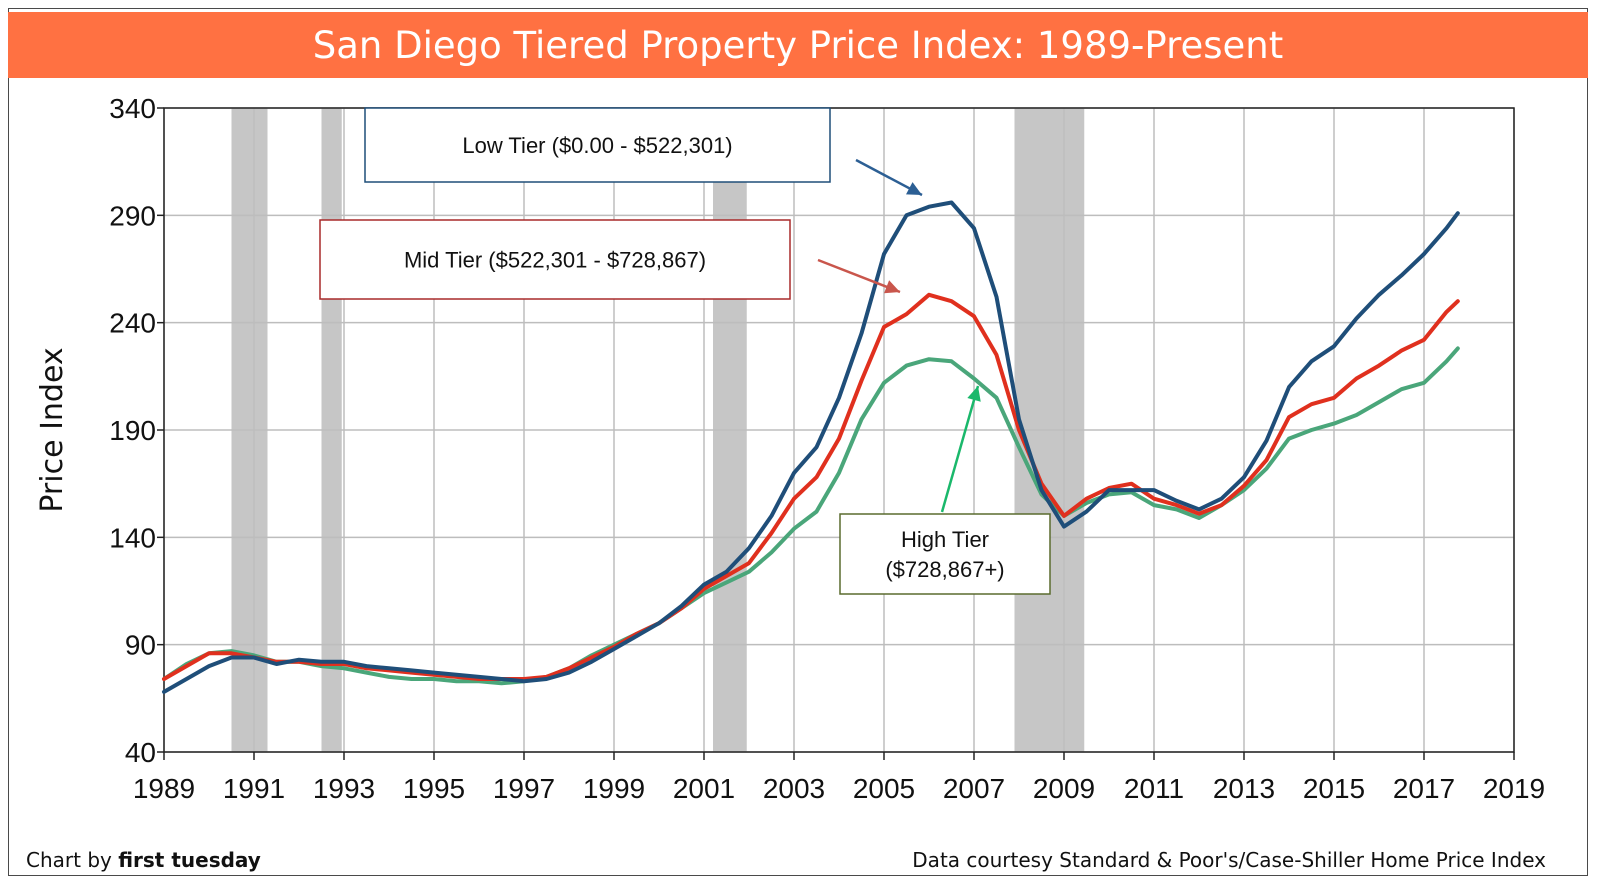 The height and width of the screenshot is (884, 1598). What do you see at coordinates (52, 429) in the screenshot?
I see `y-axis-label: Price Index` at bounding box center [52, 429].